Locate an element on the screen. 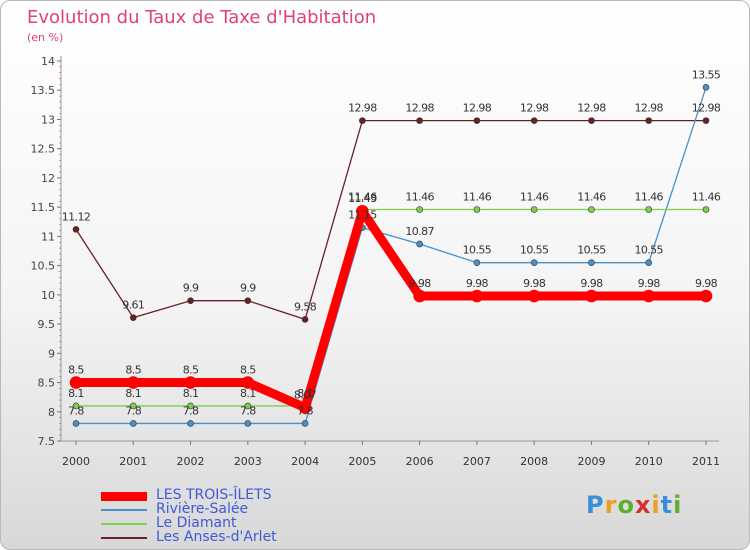  data-label: 11.15 is located at coordinates (362, 215).